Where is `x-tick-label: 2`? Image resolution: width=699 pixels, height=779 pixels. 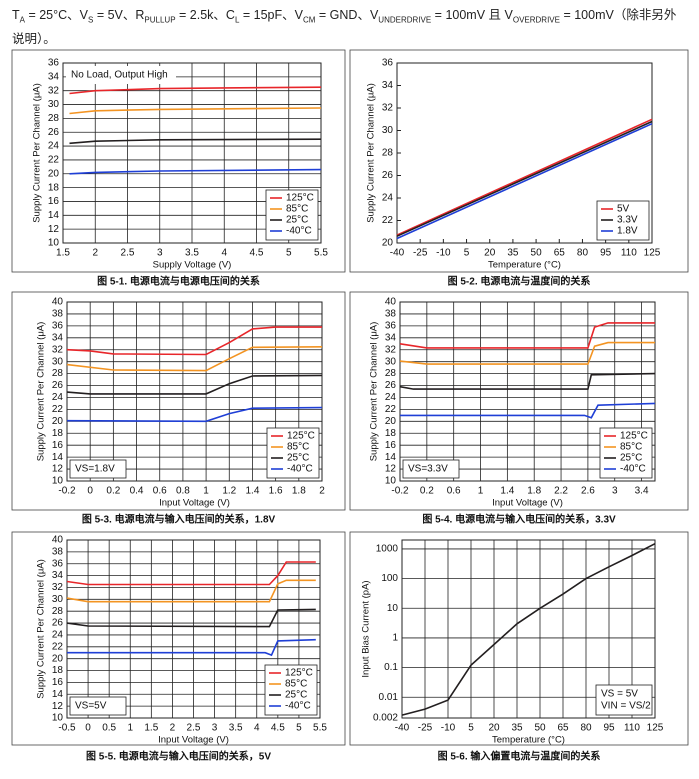
x-tick-label: 2 is located at coordinates (95, 253).